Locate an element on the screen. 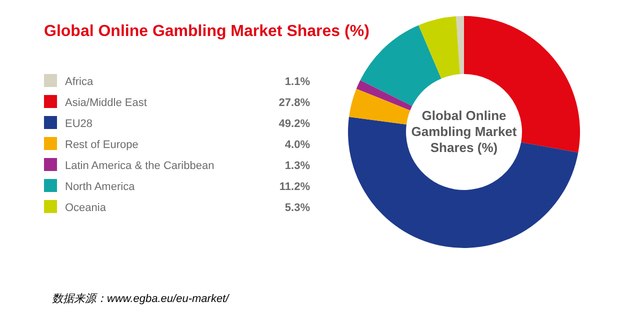 Image resolution: width=640 pixels, height=322 pixels. legend-label: North America is located at coordinates (100, 187).